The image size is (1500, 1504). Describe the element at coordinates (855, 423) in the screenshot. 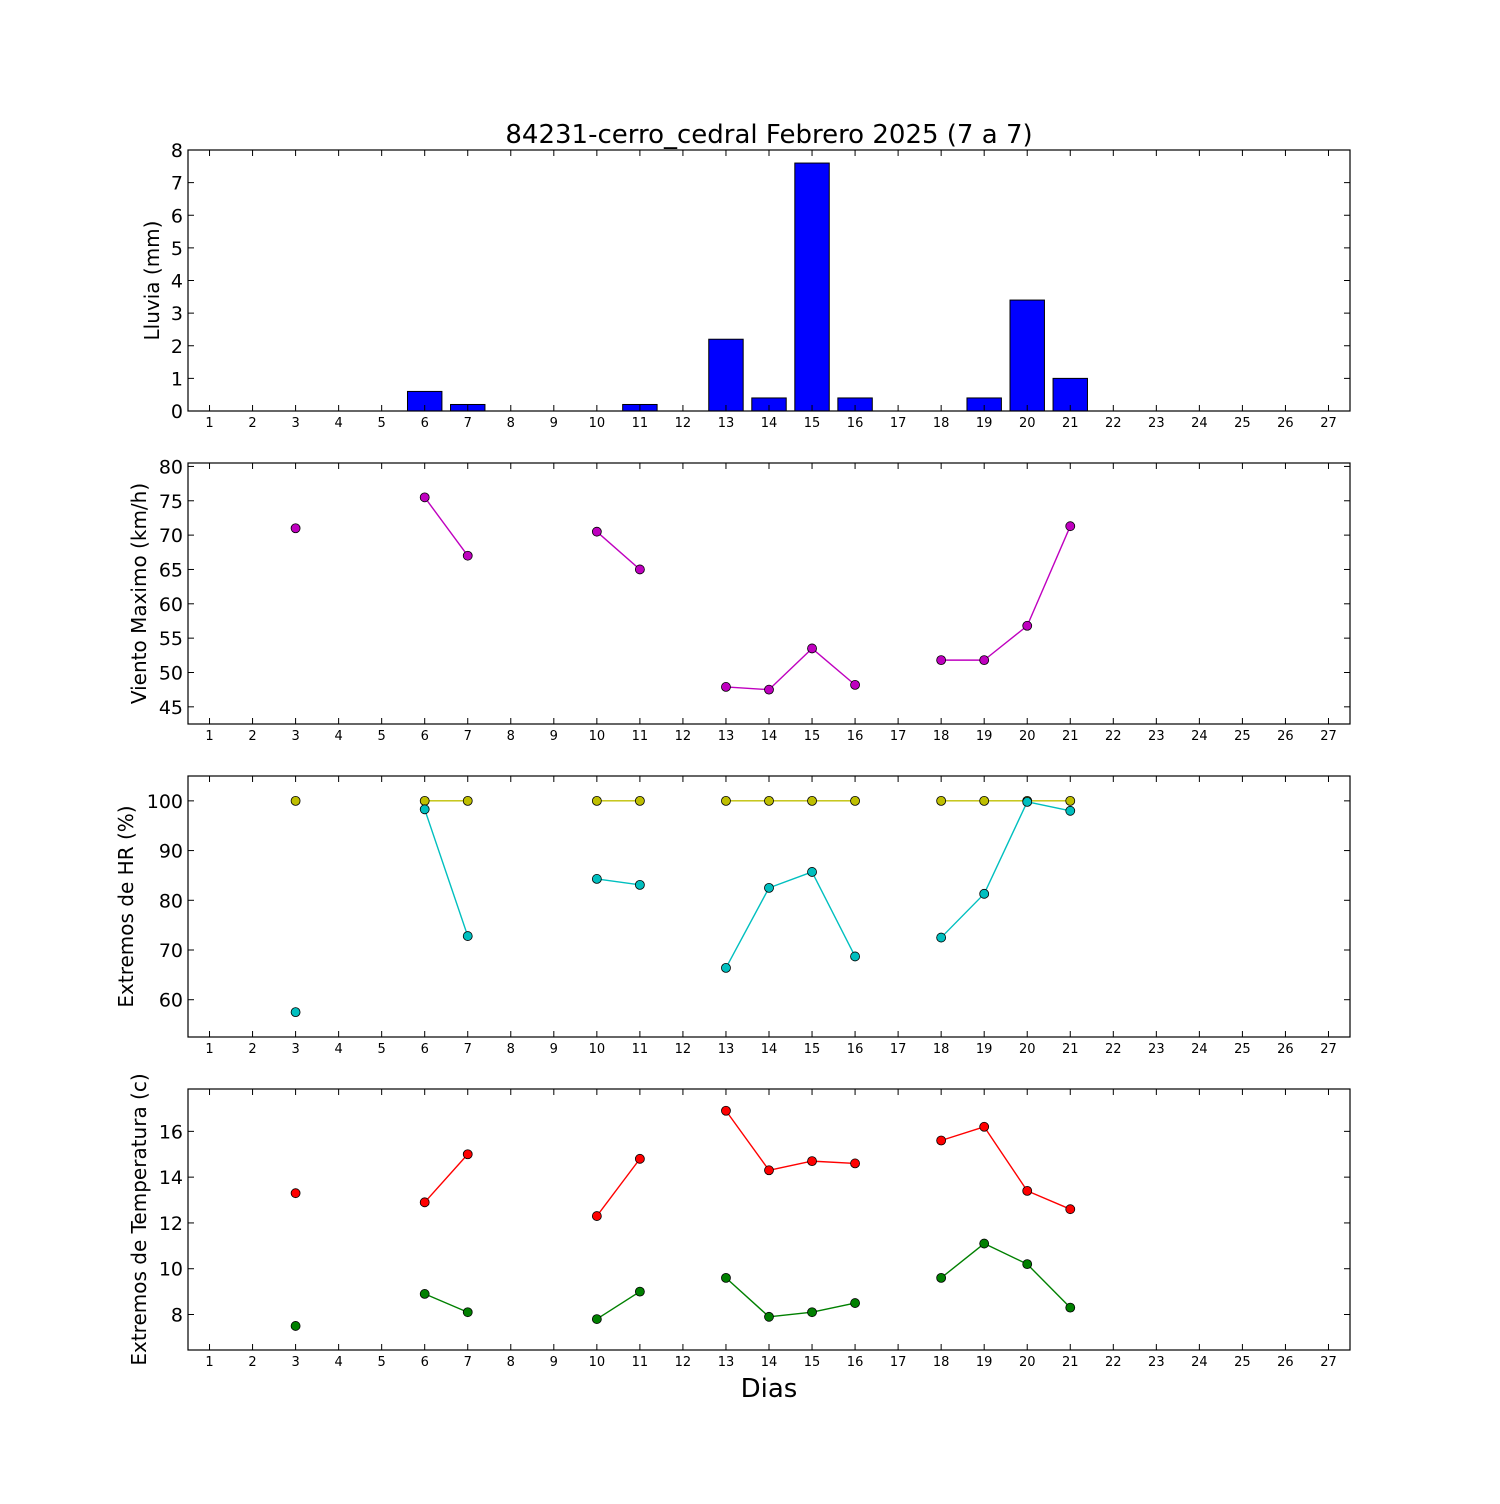

I see `rain-xtick-label-16: 16` at that location.